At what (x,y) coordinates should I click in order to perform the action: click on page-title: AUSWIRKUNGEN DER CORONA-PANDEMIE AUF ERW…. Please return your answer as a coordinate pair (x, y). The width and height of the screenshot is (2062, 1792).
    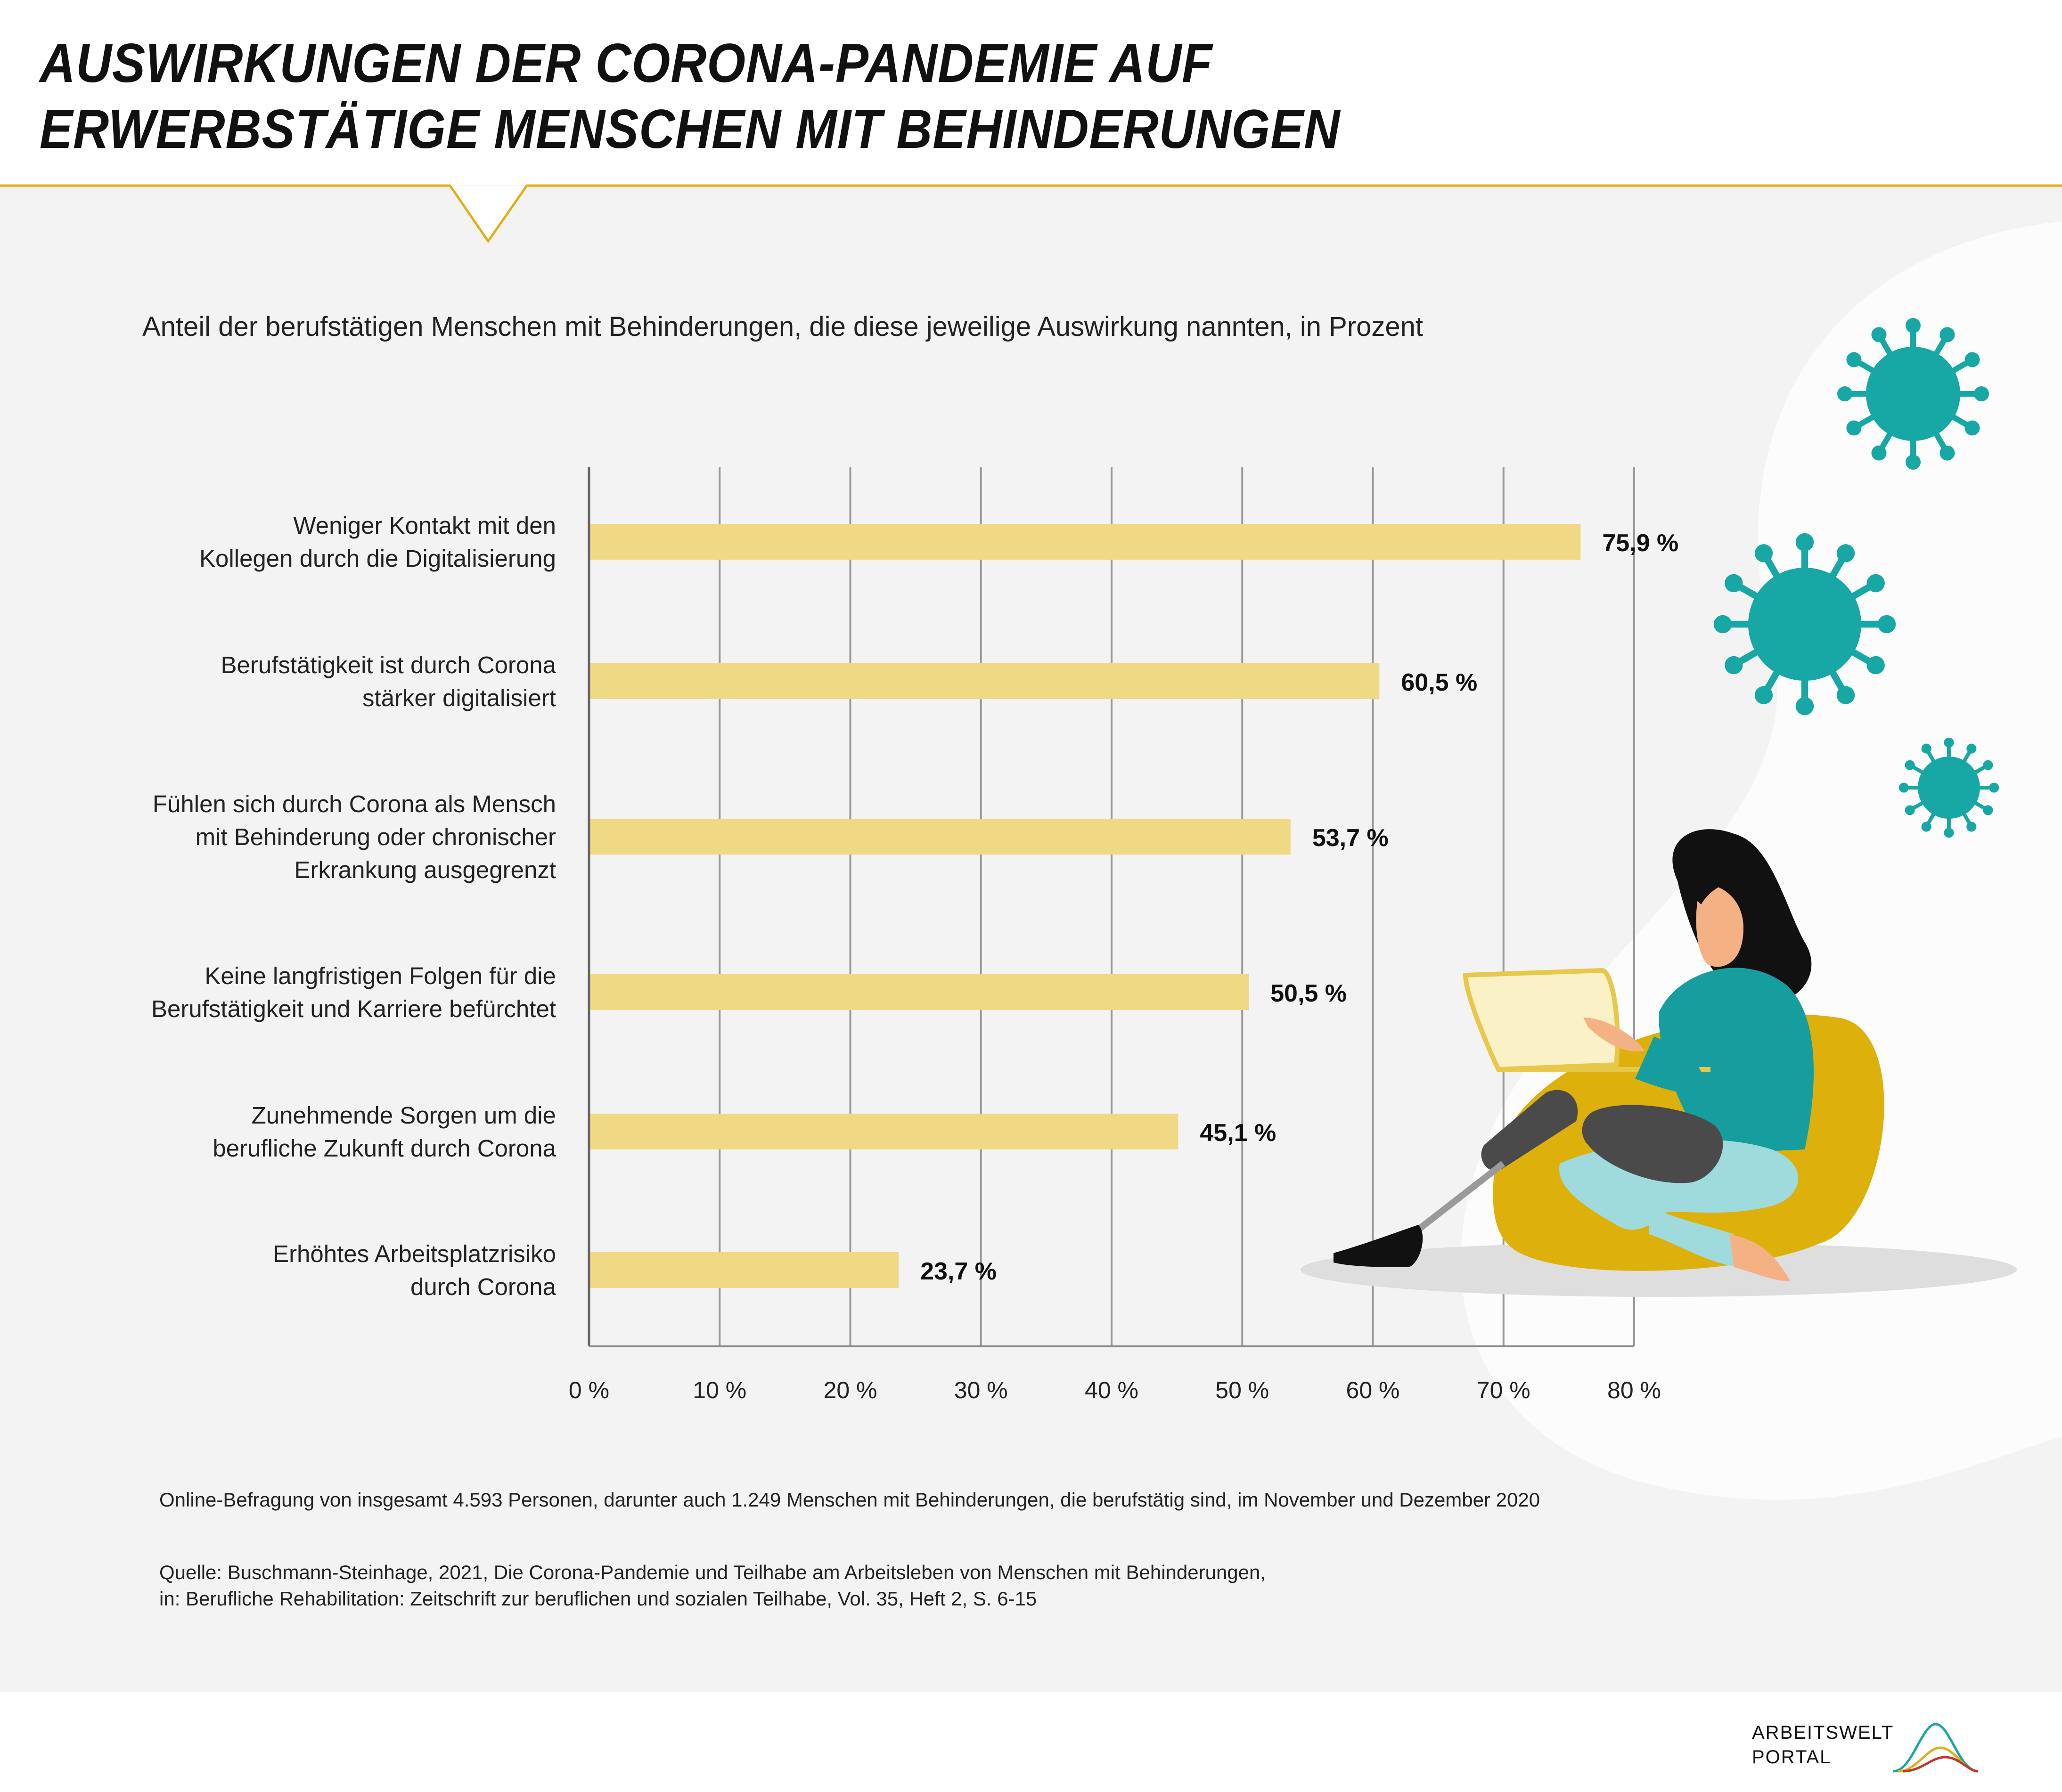
    Looking at the image, I should click on (690, 96).